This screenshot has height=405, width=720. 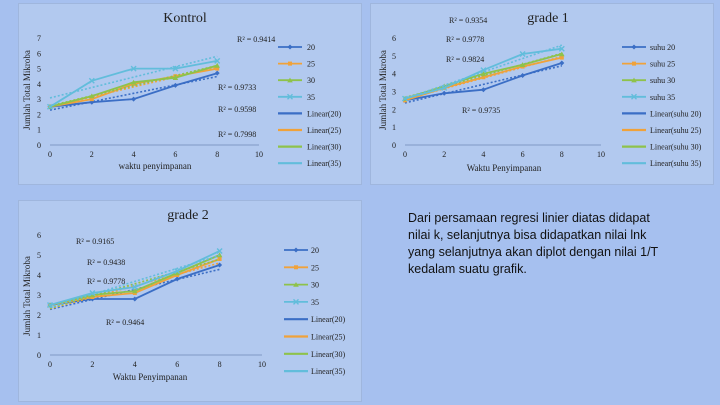 I want to click on legend-label: Linear(suhu 20), so click(x=676, y=113).